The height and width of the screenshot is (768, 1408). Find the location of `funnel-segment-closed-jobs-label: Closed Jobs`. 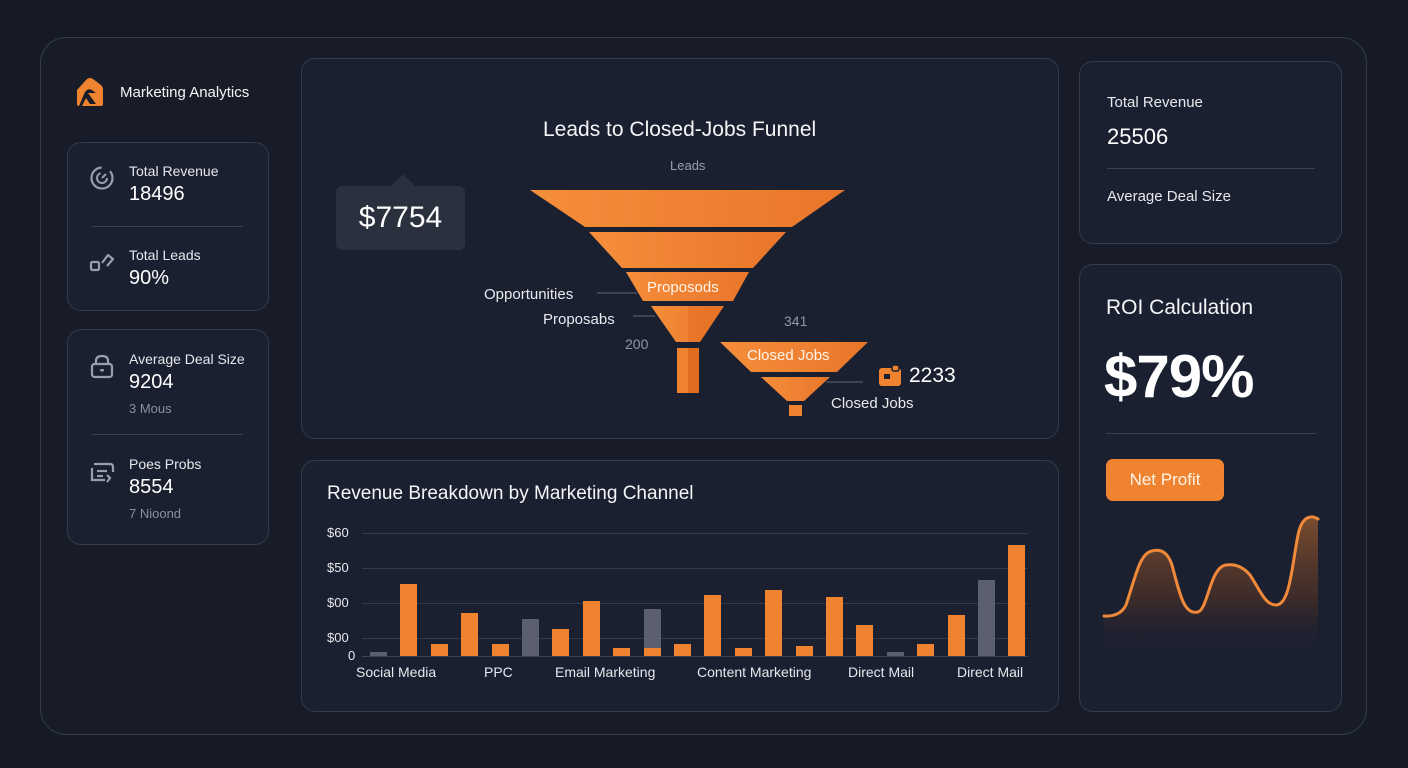

funnel-segment-closed-jobs-label: Closed Jobs is located at coordinates (788, 355).